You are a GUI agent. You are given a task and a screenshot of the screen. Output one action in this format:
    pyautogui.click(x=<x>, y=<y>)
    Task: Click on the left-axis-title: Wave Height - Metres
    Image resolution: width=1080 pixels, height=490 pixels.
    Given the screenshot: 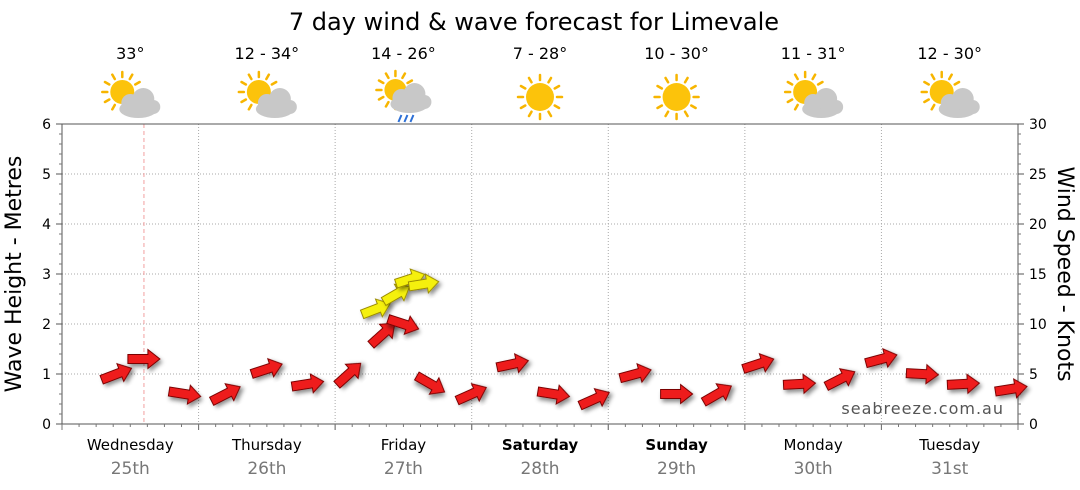 What is the action you would take?
    pyautogui.click(x=14, y=274)
    